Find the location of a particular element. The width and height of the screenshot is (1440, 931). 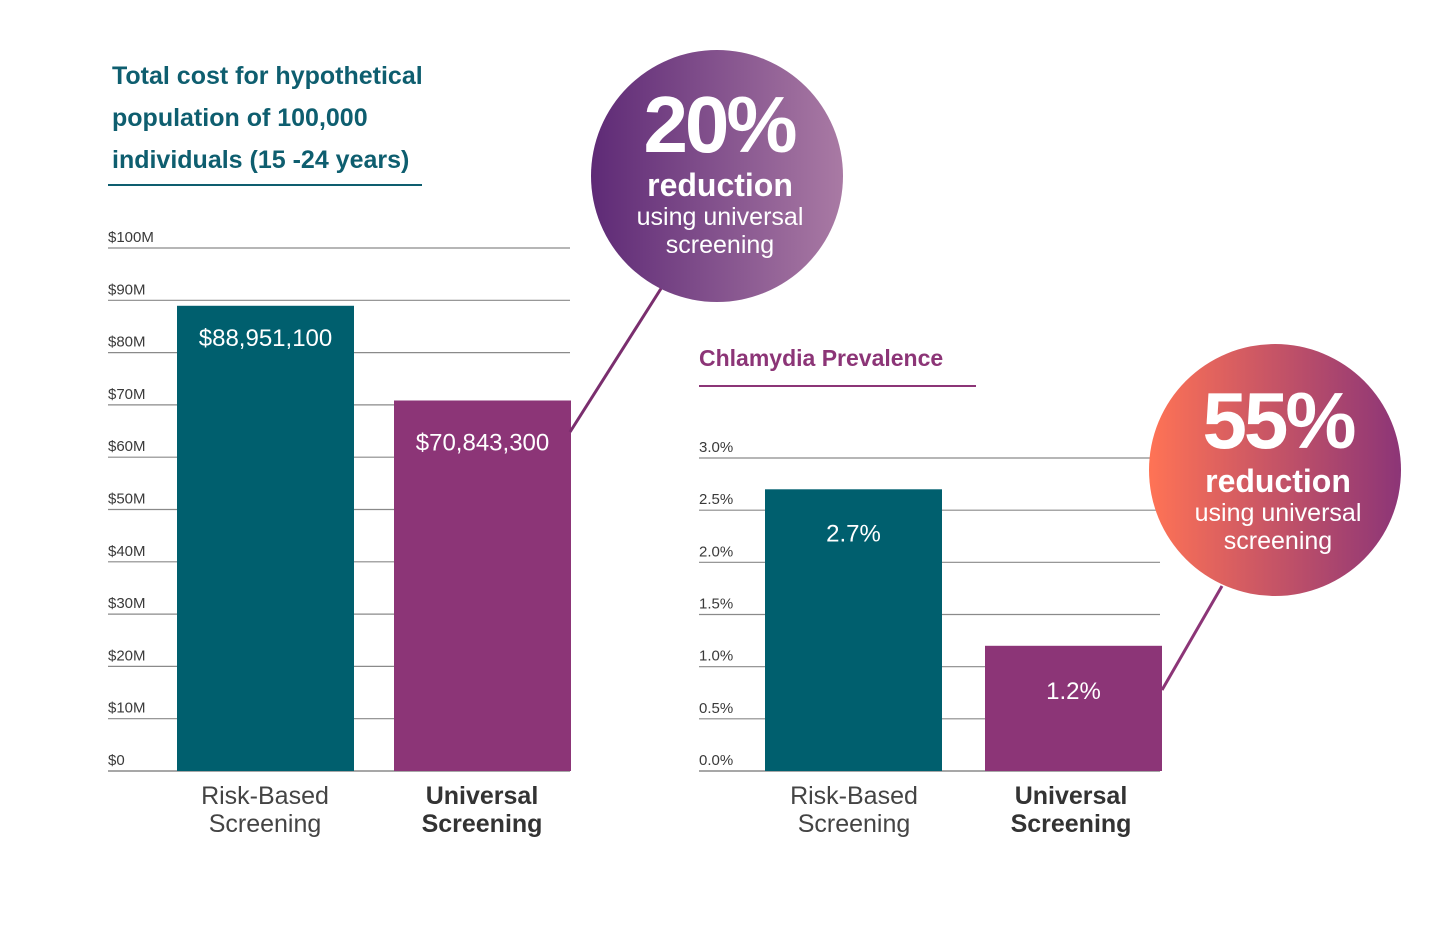

cost-value-label-risk: $88,951,100 is located at coordinates (265, 338).